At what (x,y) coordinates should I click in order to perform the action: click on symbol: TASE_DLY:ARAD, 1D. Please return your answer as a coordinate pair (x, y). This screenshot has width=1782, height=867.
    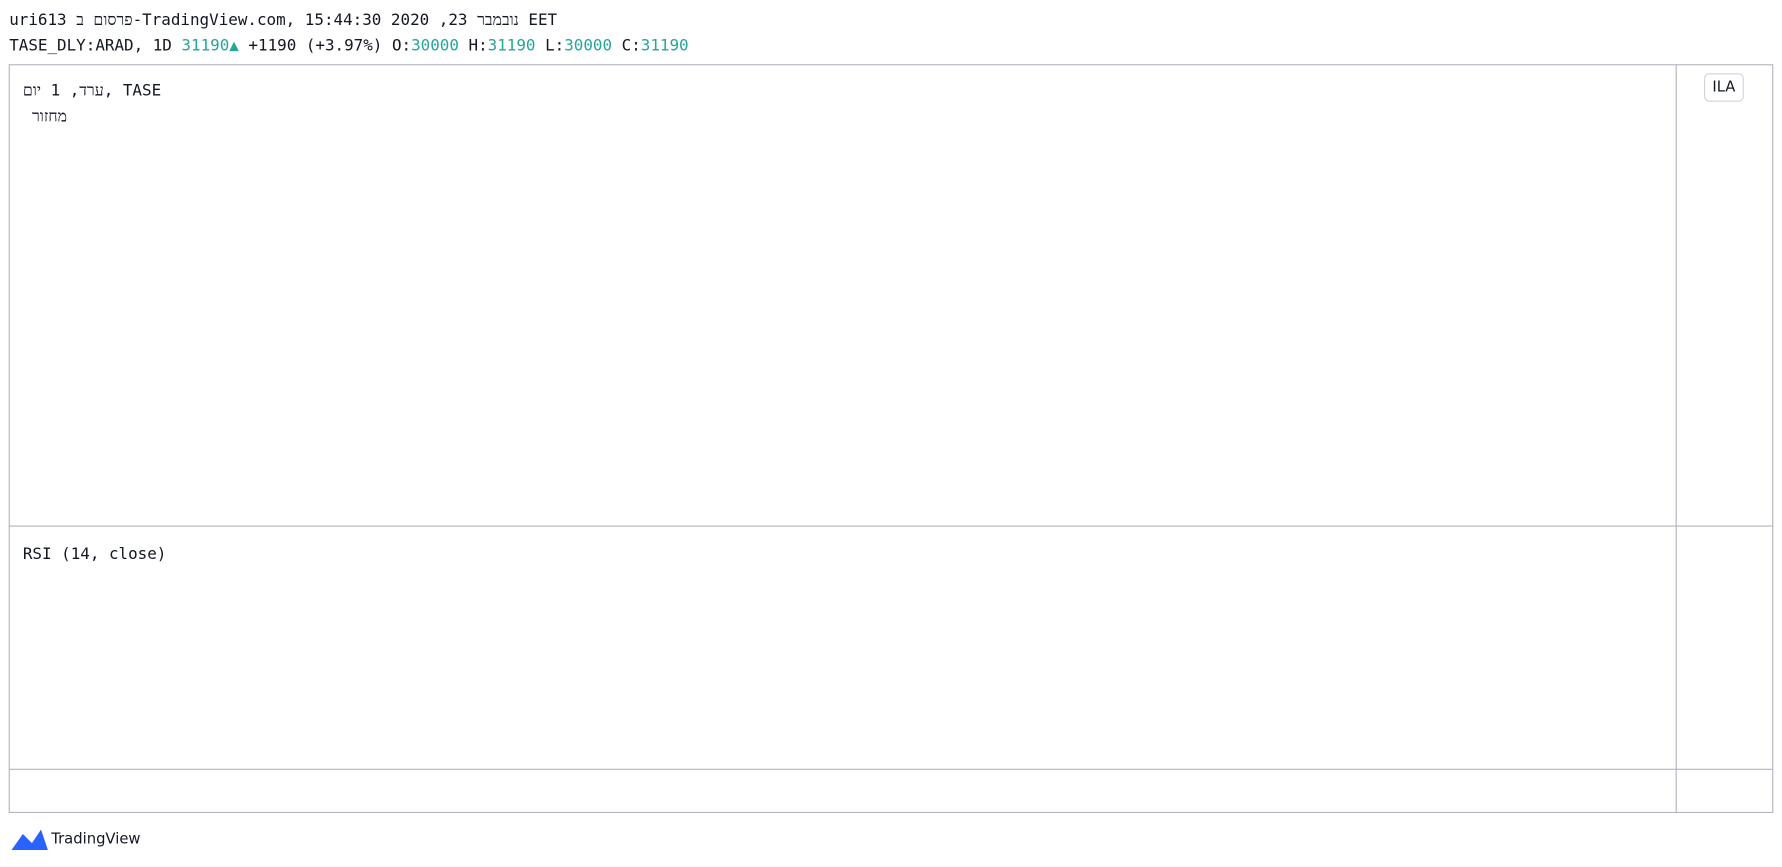
    Looking at the image, I should click on (90, 44).